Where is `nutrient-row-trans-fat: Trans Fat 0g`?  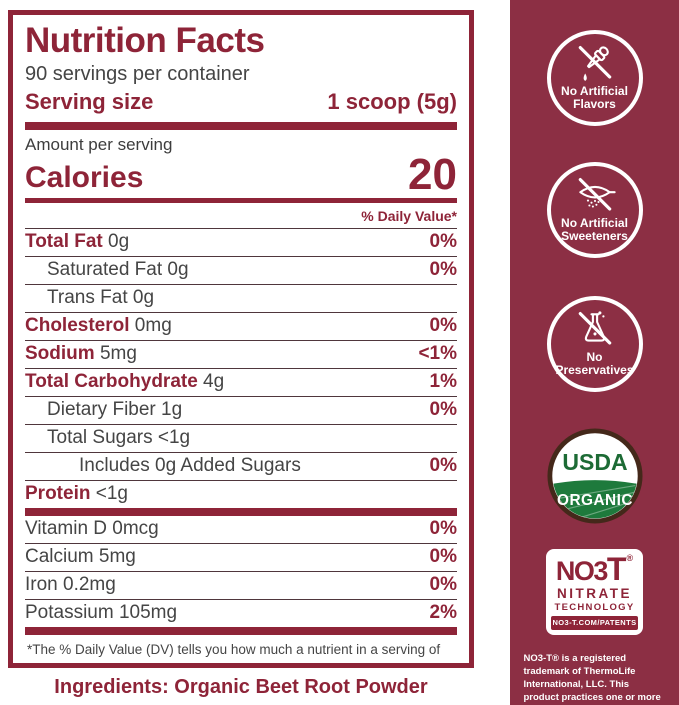 nutrient-row-trans-fat: Trans Fat 0g is located at coordinates (241, 297).